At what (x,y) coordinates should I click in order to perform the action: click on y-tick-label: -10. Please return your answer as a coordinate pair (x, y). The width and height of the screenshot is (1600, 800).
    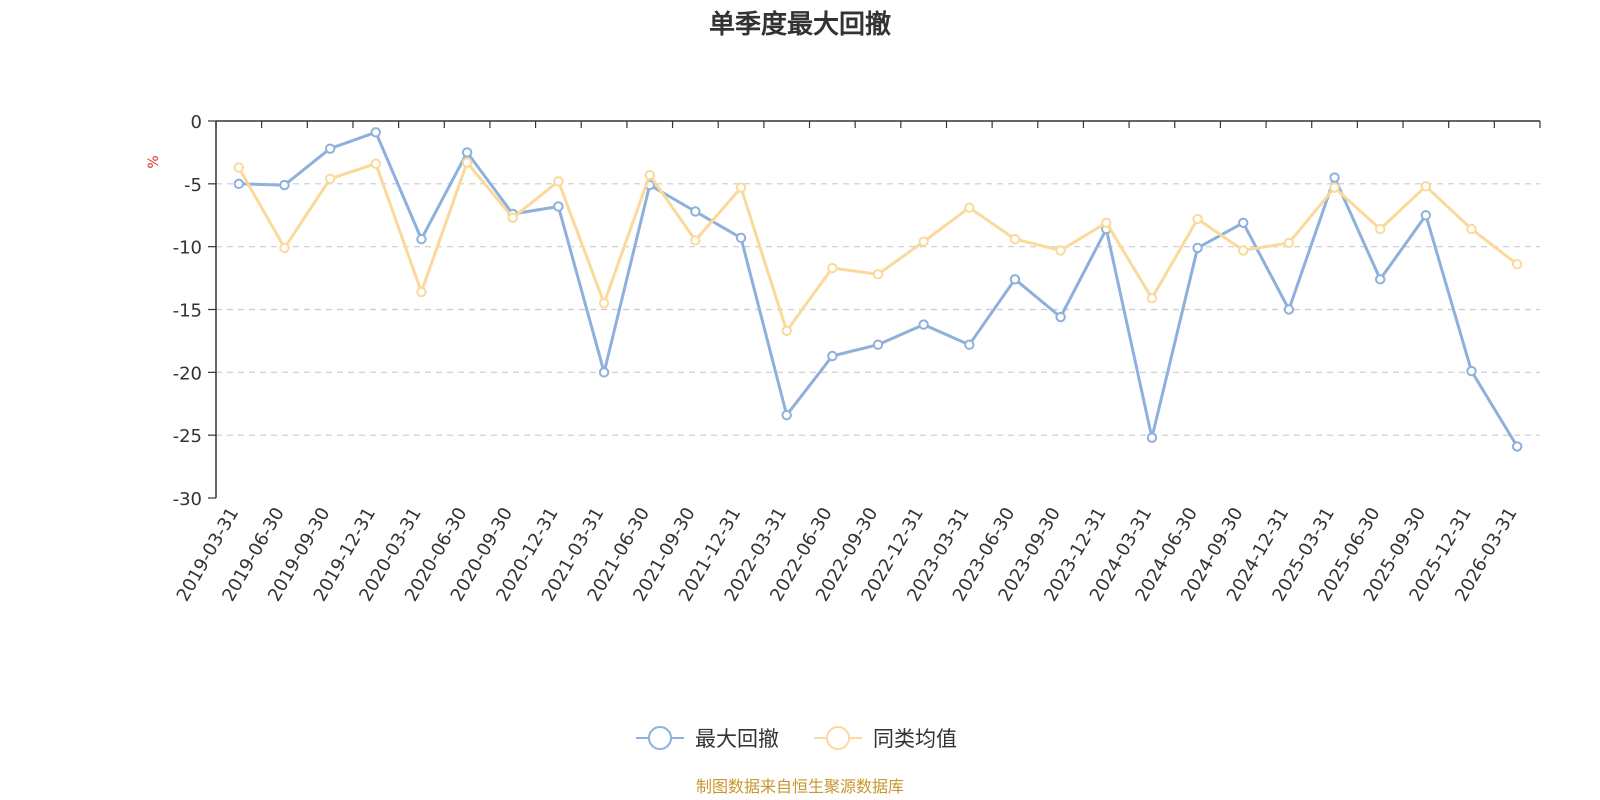
    Looking at the image, I should click on (187, 248).